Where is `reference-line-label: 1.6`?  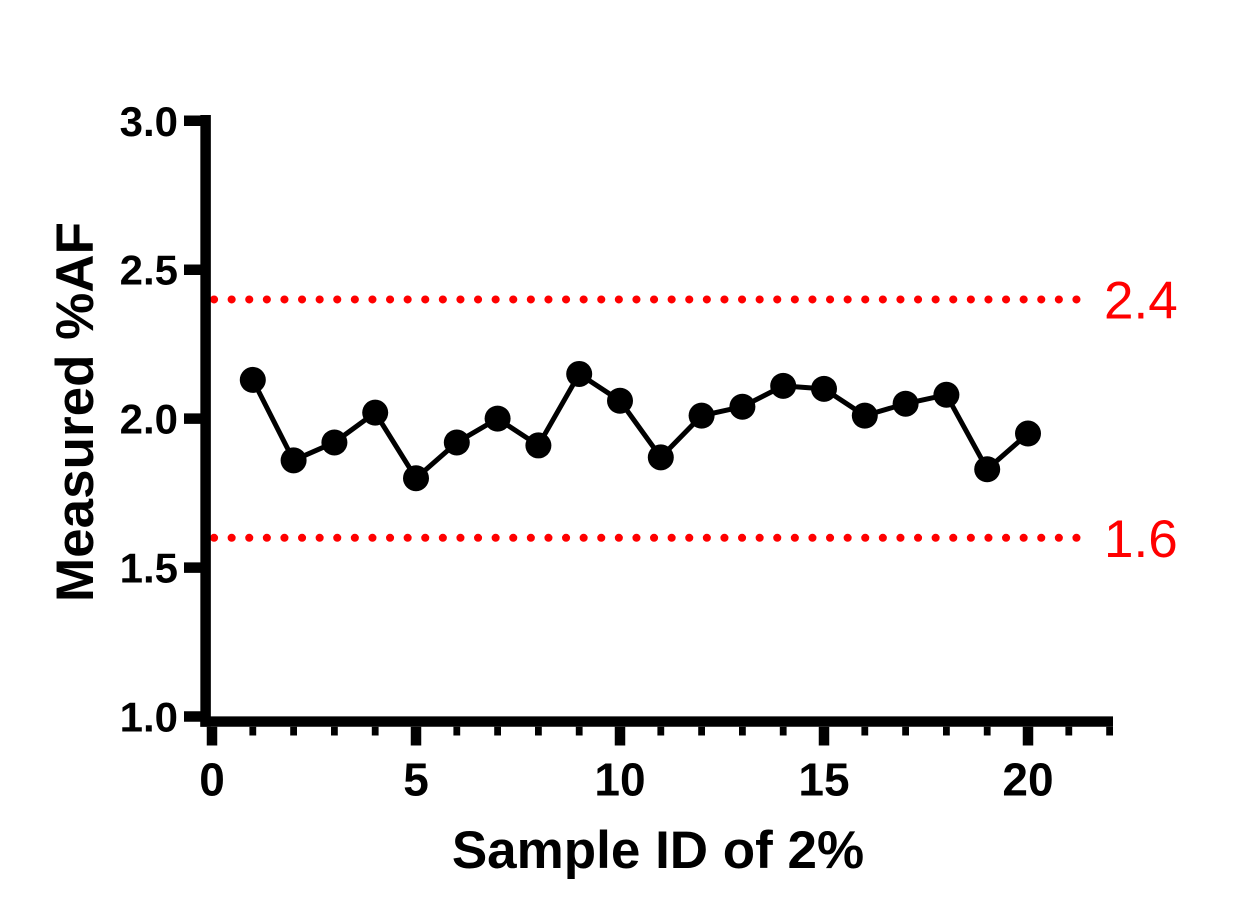
reference-line-label: 1.6 is located at coordinates (1141, 539).